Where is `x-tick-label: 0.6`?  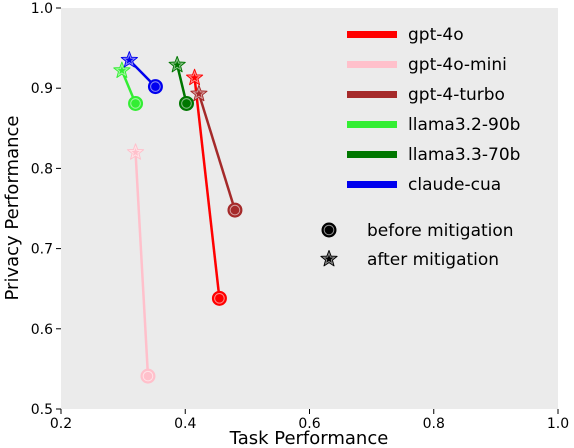 x-tick-label: 0.6 is located at coordinates (309, 424).